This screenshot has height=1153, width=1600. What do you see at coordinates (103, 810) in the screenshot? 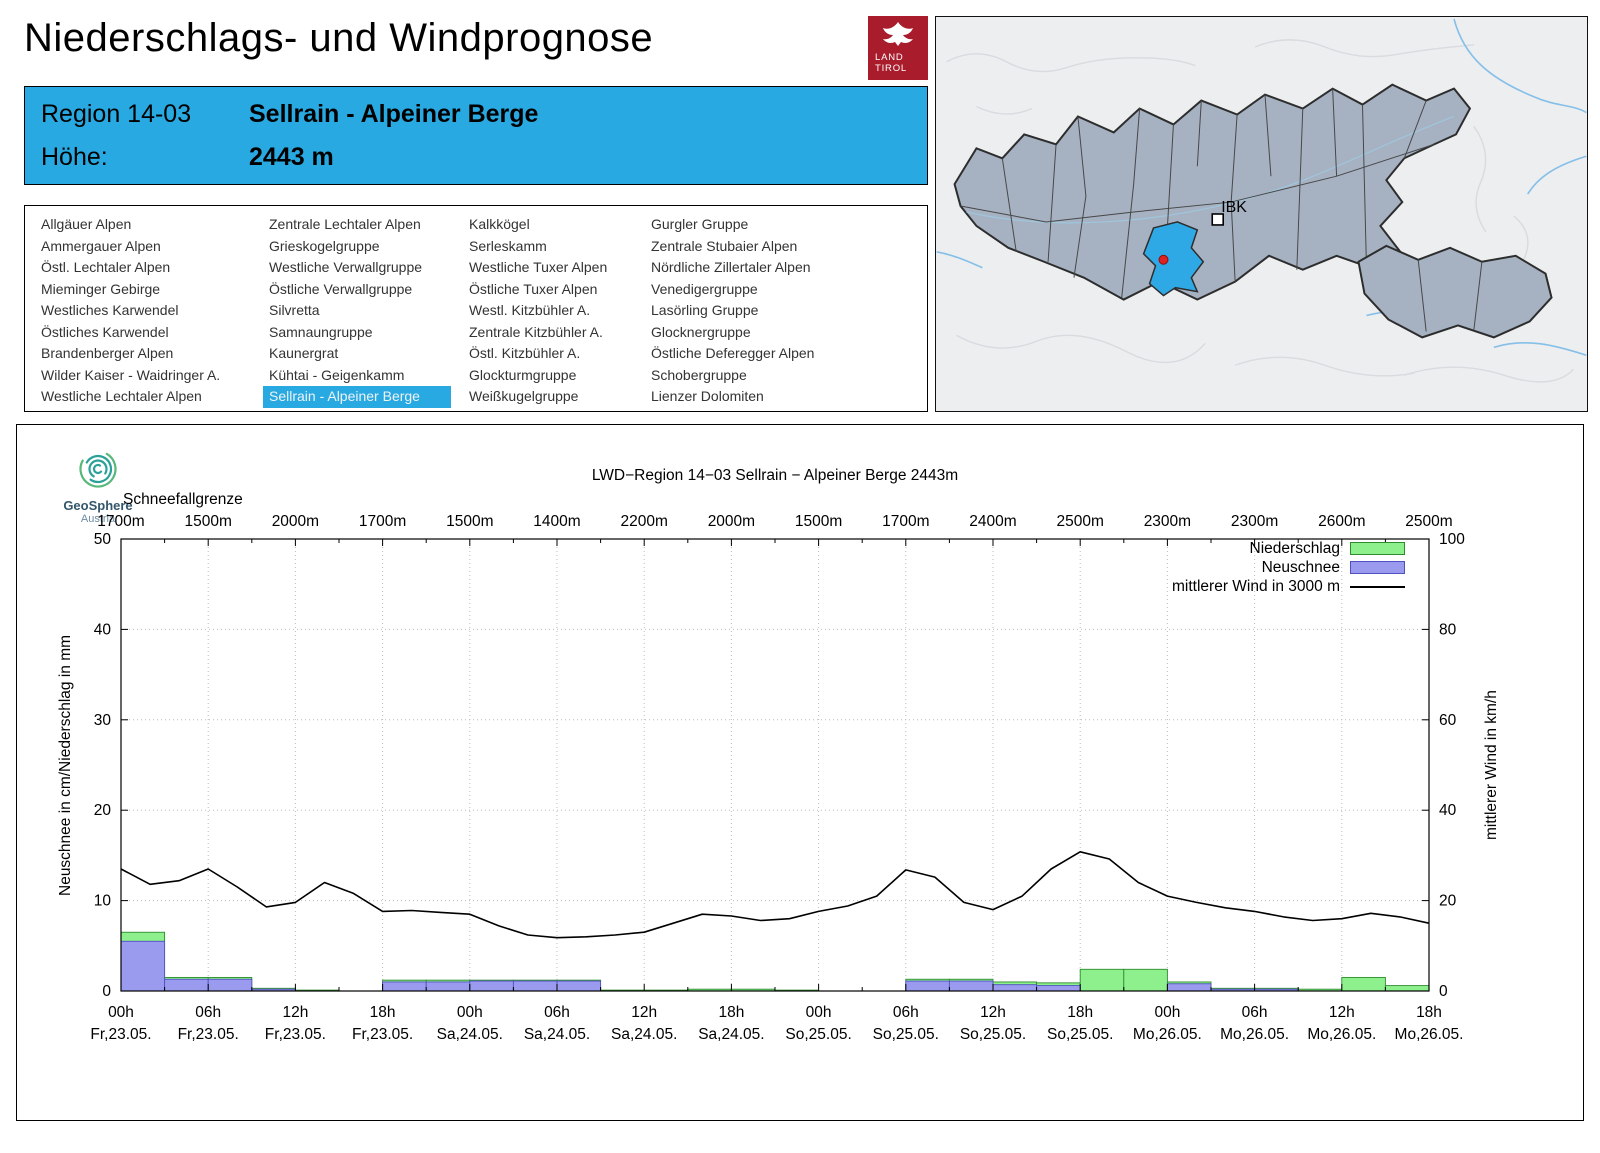
I see `y-tick-label-left: 20` at bounding box center [103, 810].